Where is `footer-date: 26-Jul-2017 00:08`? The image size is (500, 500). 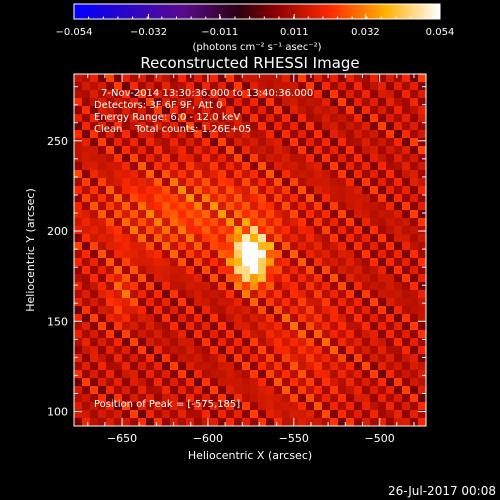 footer-date: 26-Jul-2017 00:08 is located at coordinates (442, 491).